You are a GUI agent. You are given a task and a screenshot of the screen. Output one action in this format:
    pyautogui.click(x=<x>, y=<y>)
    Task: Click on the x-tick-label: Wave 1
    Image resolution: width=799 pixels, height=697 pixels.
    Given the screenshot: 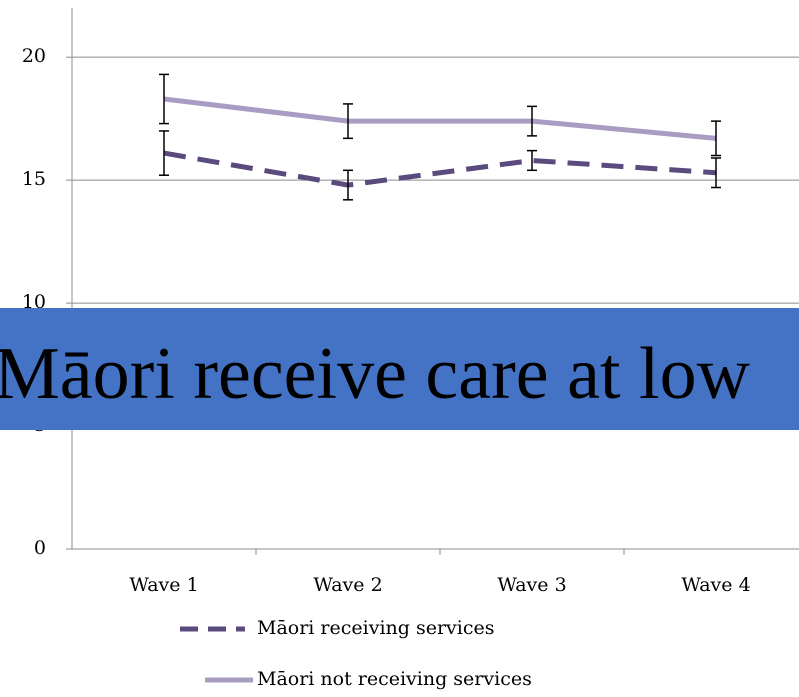 What is the action you would take?
    pyautogui.click(x=163, y=585)
    